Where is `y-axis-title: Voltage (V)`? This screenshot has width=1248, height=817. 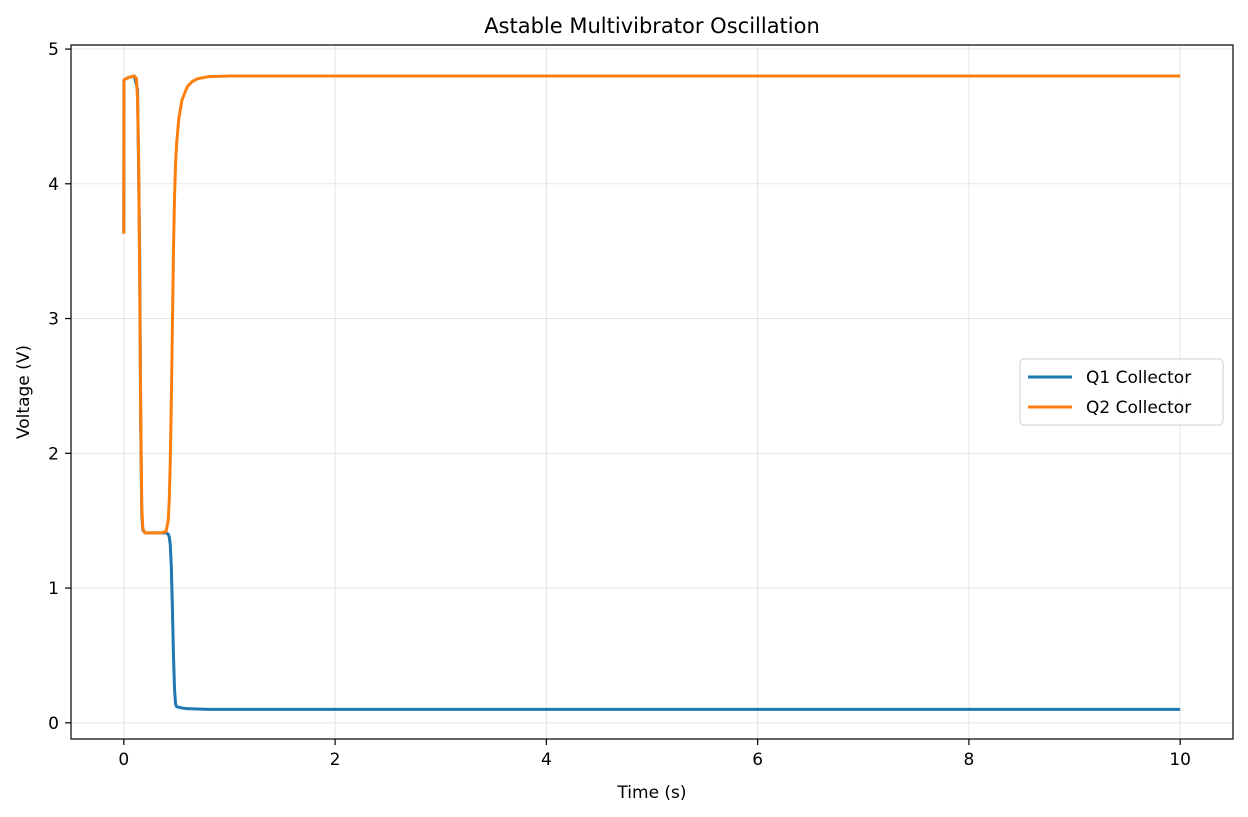
y-axis-title: Voltage (V) is located at coordinates (24, 392).